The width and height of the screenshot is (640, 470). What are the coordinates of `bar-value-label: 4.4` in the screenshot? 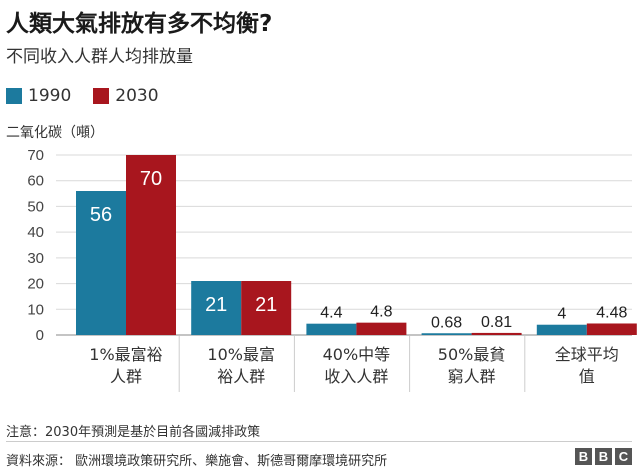 It's located at (331, 313).